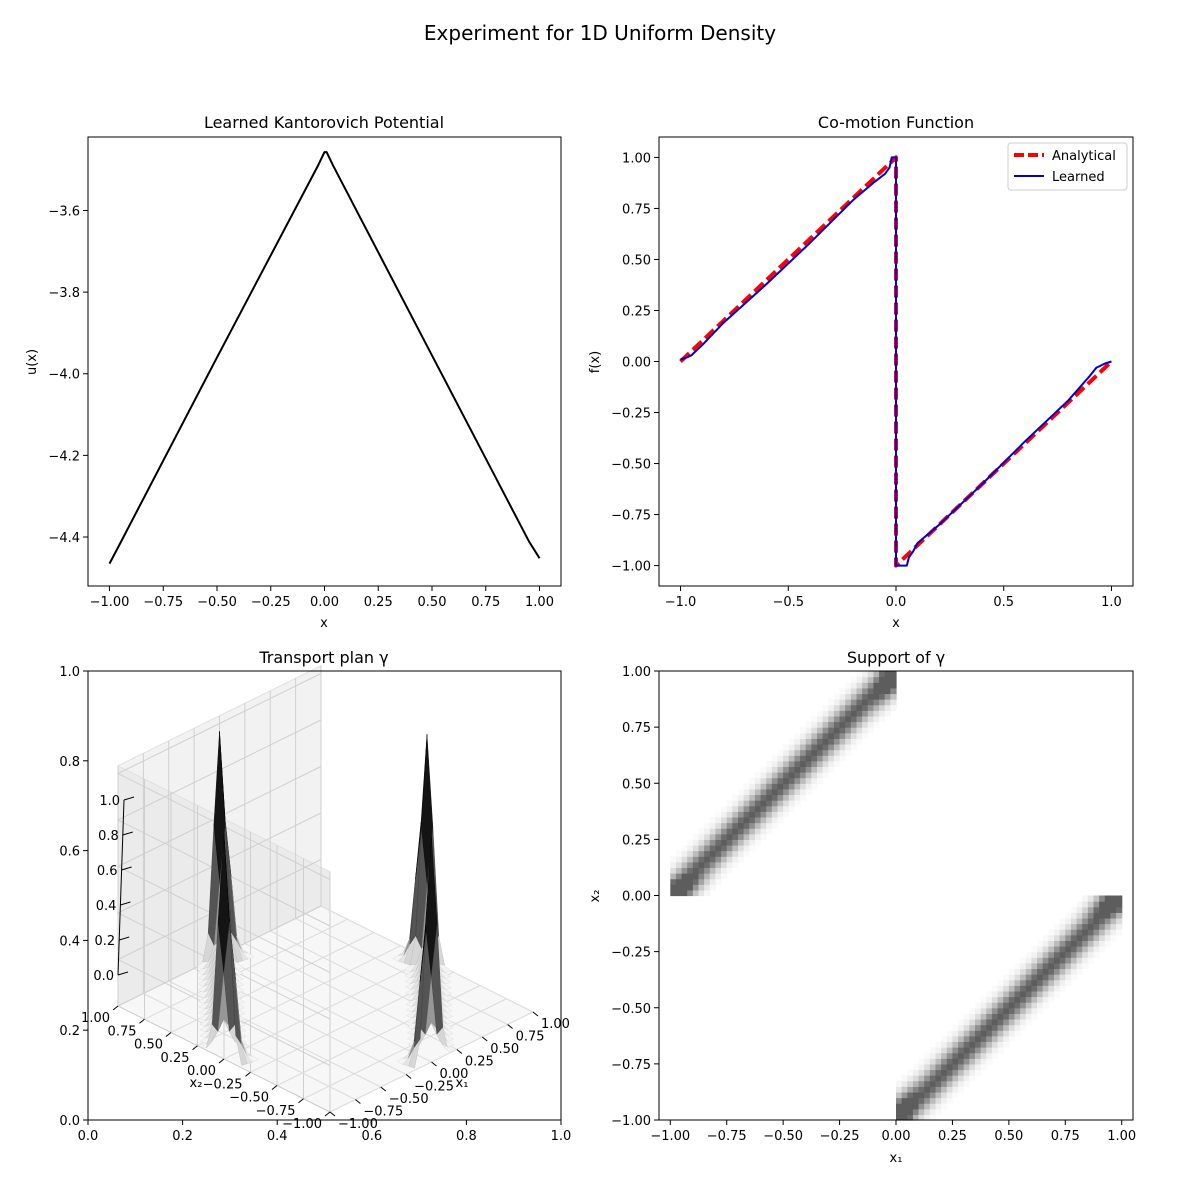 The image size is (1200, 1200). What do you see at coordinates (896, 657) in the screenshot?
I see `panel-title: Support of γ` at bounding box center [896, 657].